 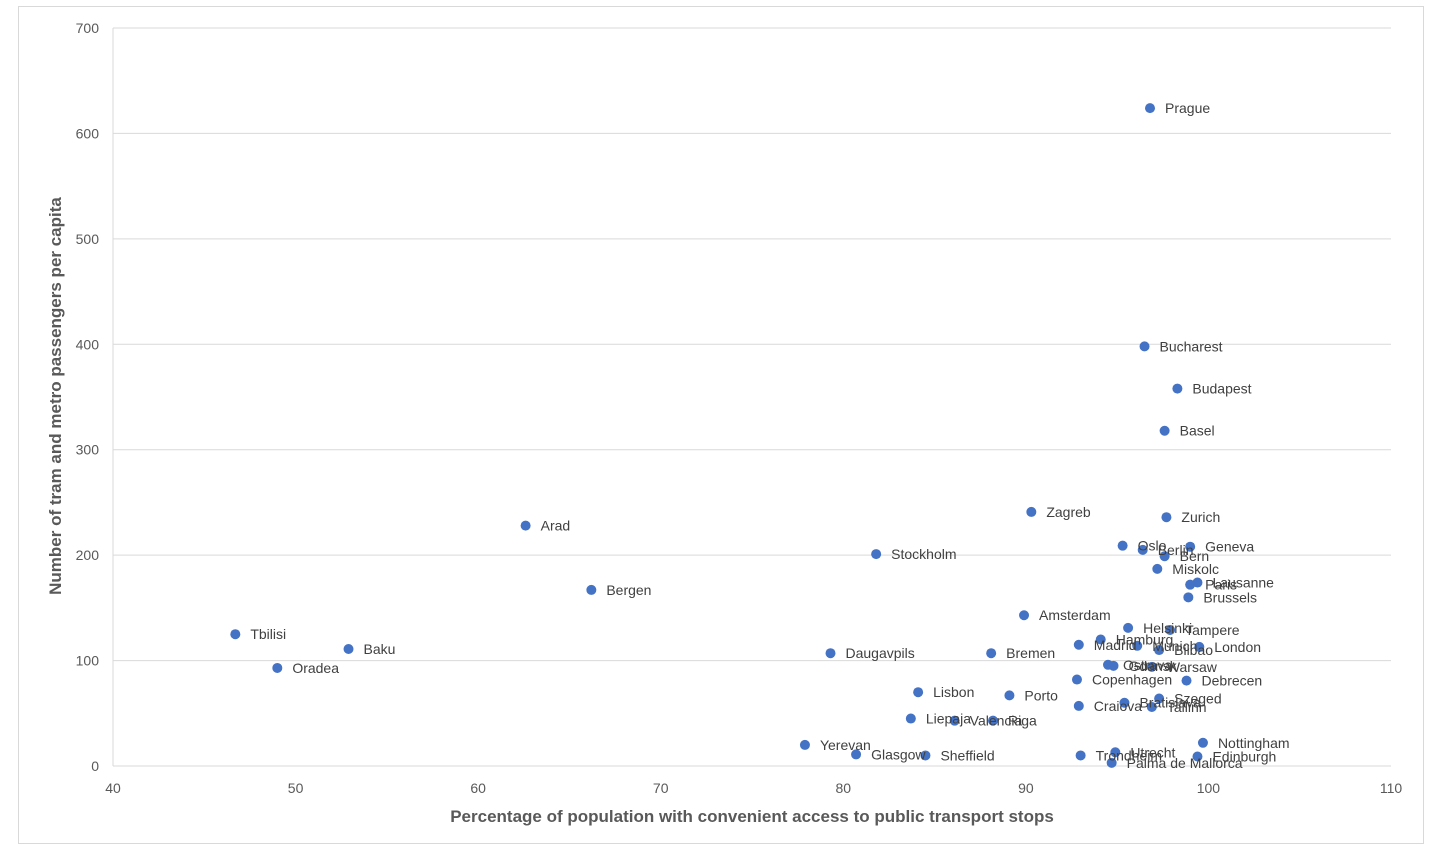 I want to click on data-label: Yerevan, so click(x=845, y=745).